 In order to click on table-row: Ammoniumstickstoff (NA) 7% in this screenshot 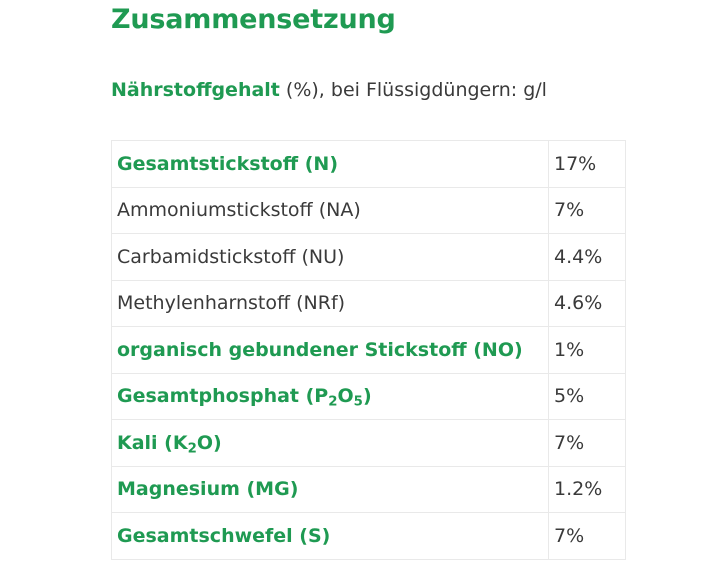, I will do `click(368, 210)`.